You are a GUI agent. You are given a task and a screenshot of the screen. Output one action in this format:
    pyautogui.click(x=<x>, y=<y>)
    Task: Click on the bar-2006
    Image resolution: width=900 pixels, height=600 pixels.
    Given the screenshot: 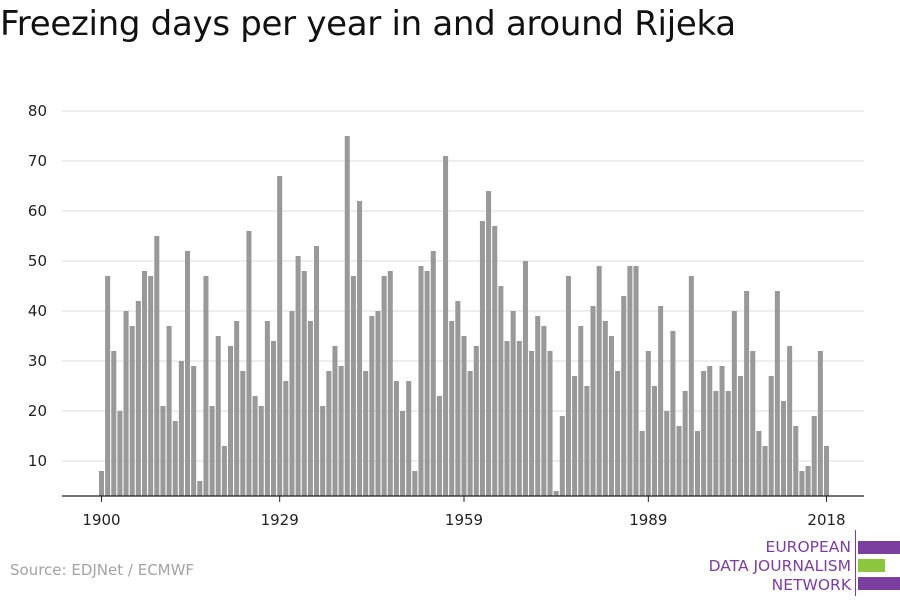 What is the action you would take?
    pyautogui.click(x=753, y=423)
    